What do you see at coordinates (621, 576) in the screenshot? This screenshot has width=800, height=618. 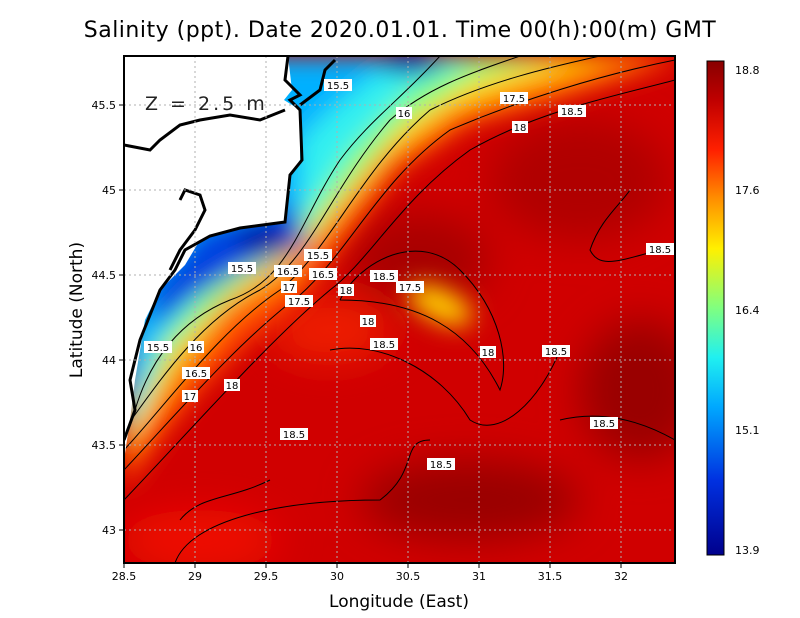 I see `x-tick-label: 32` at bounding box center [621, 576].